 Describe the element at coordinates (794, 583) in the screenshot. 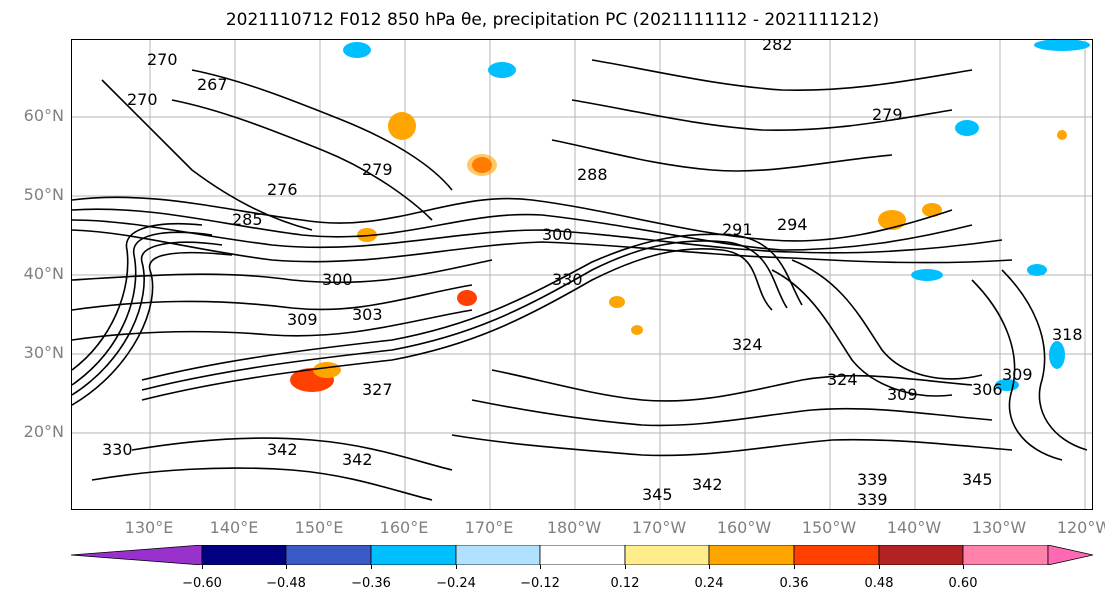

I see `colorbar-tick-label: 0.36` at that location.